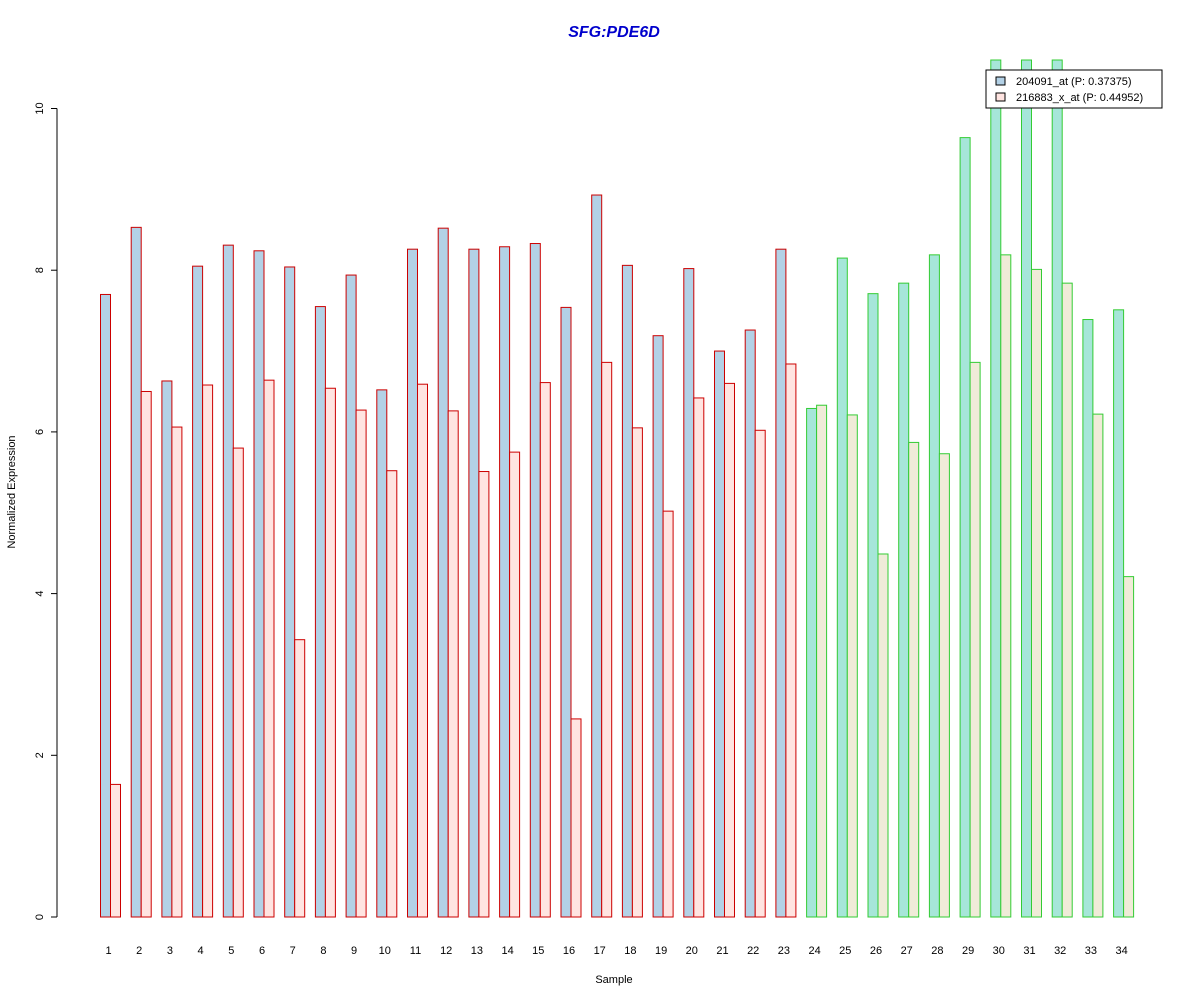 The height and width of the screenshot is (1000, 1200). What do you see at coordinates (323, 951) in the screenshot?
I see `x-tick-label: 8` at bounding box center [323, 951].